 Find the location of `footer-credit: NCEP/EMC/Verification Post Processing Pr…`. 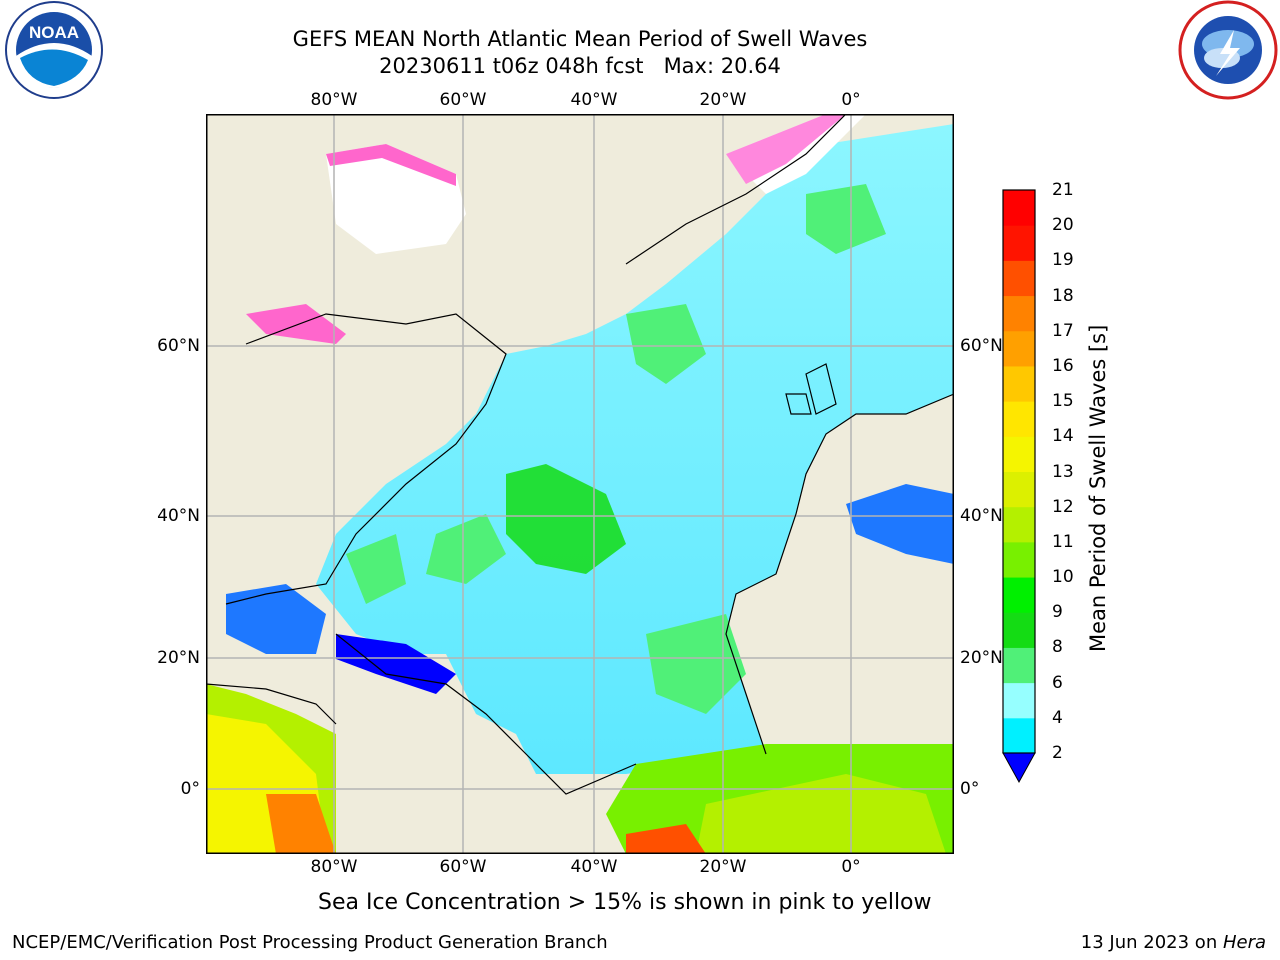

footer-credit: NCEP/EMC/Verification Post Processing Pr… is located at coordinates (310, 942).